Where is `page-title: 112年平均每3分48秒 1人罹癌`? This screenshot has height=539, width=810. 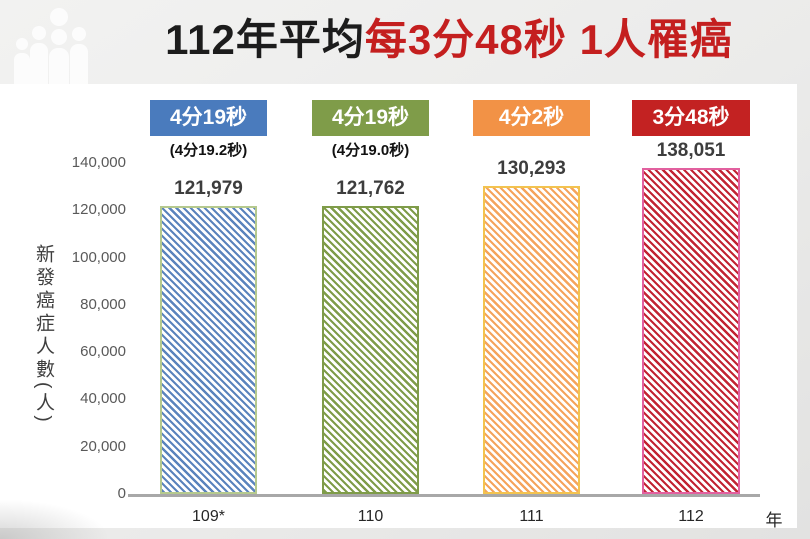
page-title: 112年平均每3分48秒 1人罹癌 is located at coordinates (449, 40).